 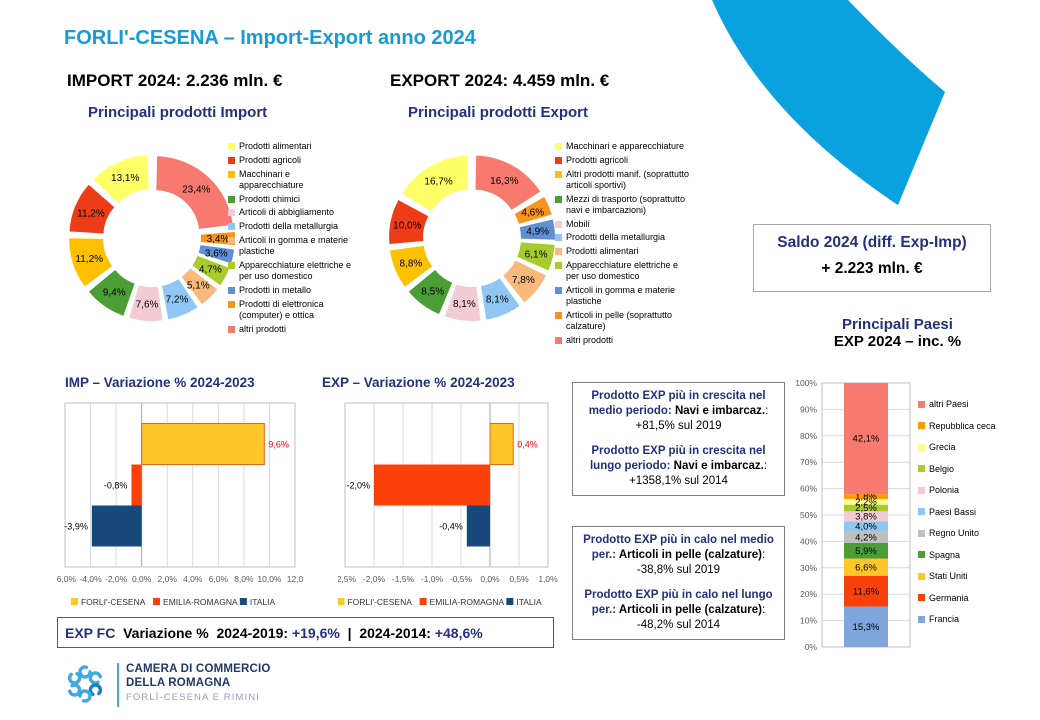 I want to click on callout-text: : -38,8% sul 2019, so click(x=701, y=562).